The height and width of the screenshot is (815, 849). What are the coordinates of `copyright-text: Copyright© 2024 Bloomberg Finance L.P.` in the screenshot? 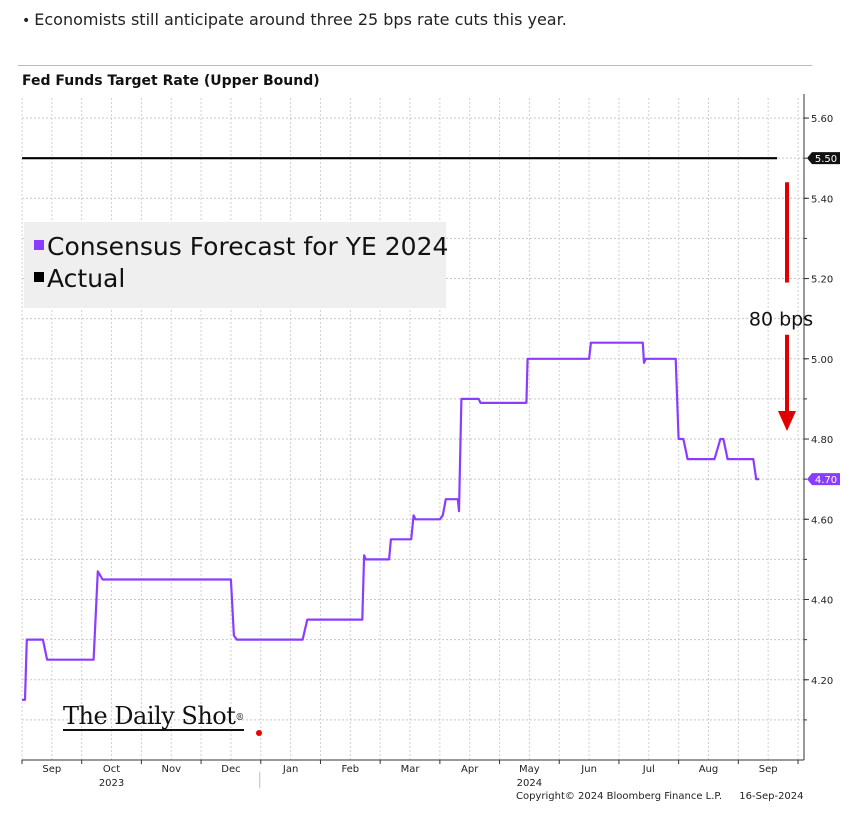 It's located at (619, 796).